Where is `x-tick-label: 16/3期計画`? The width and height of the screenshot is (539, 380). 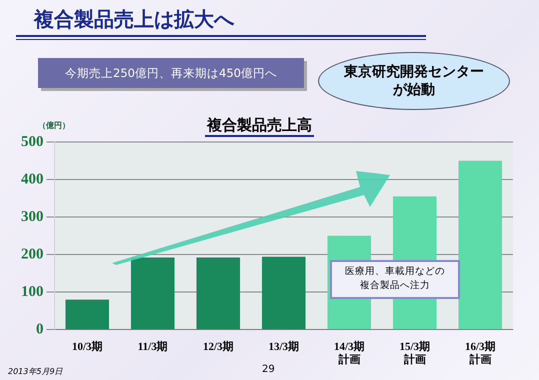 x-tick-label: 16/3期計画 is located at coordinates (480, 353).